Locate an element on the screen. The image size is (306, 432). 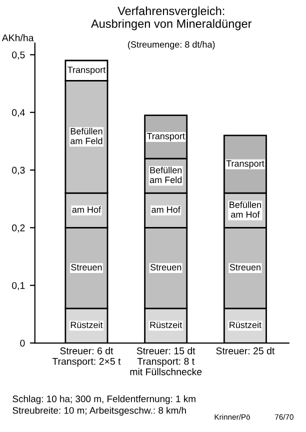
series-label: am Hof is located at coordinates (87, 209).